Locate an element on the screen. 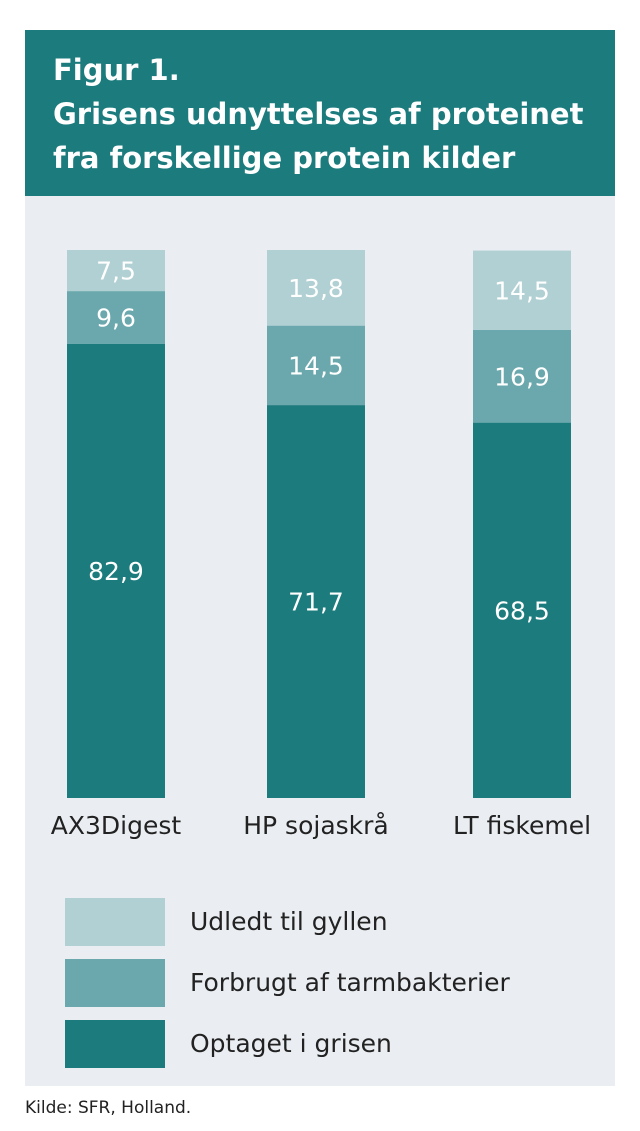 The width and height of the screenshot is (640, 1131). legend-label-optaget: Optaget i grisen is located at coordinates (291, 1043).